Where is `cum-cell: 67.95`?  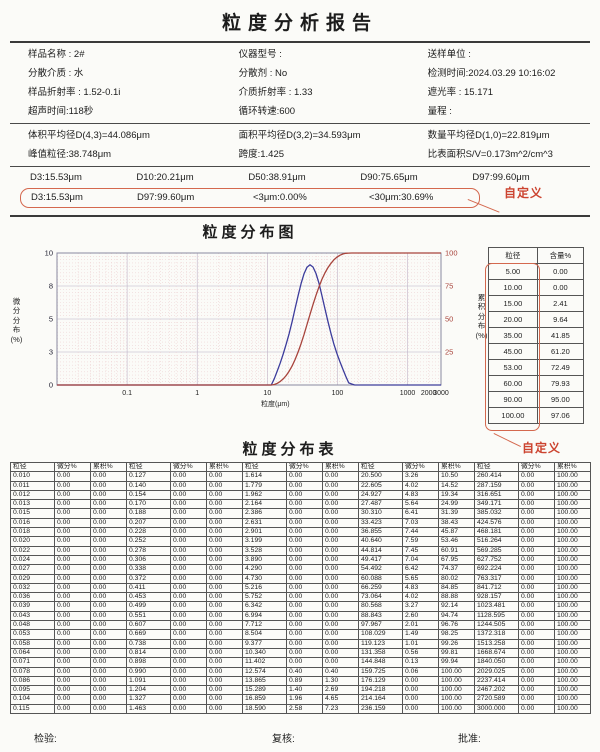
cum-cell: 67.95 is located at coordinates (456, 560).